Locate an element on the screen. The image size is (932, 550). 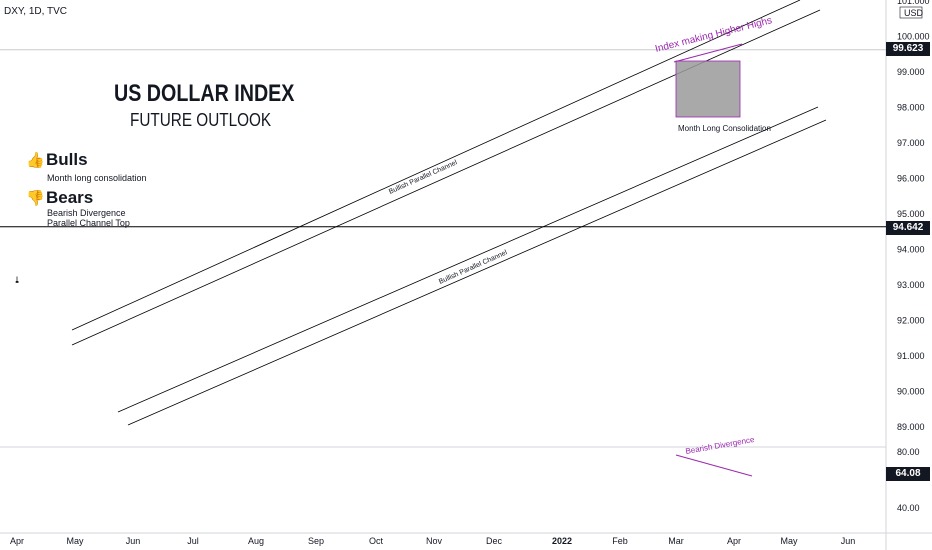
x-tick-label: Aug is located at coordinates (256, 541).